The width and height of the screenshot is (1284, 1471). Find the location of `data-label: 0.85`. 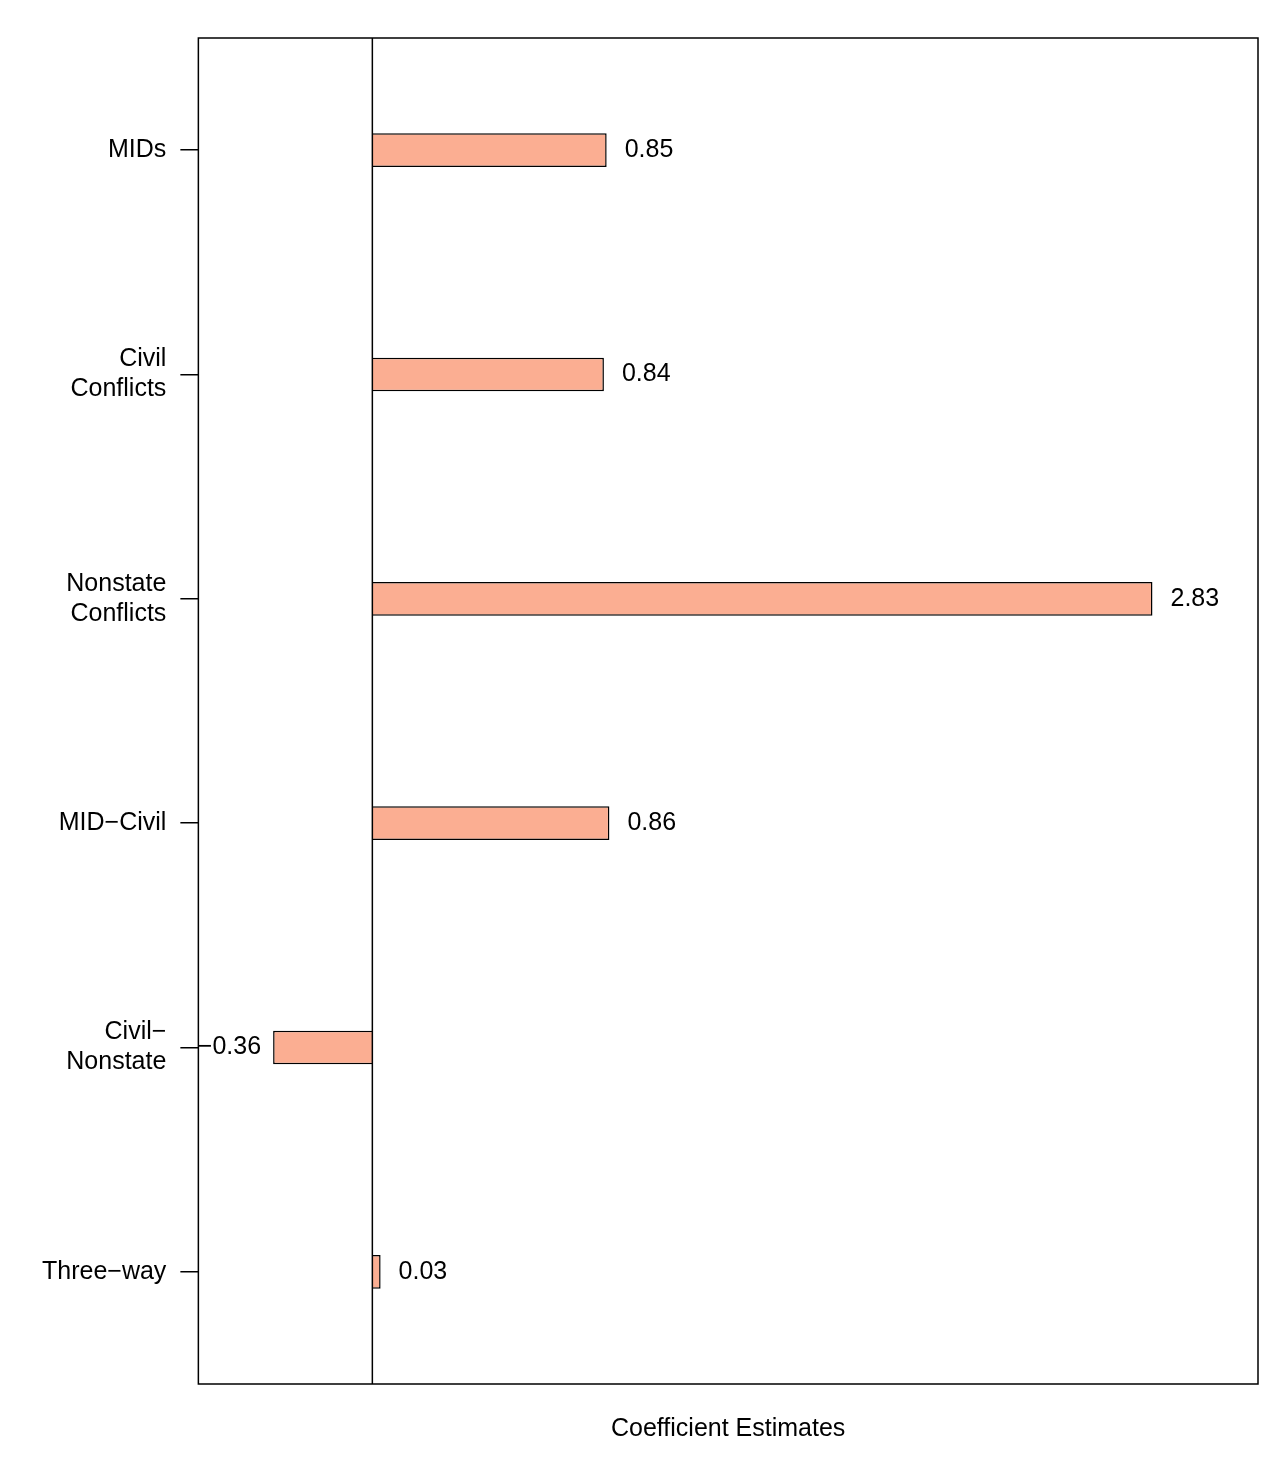

data-label: 0.85 is located at coordinates (649, 148).